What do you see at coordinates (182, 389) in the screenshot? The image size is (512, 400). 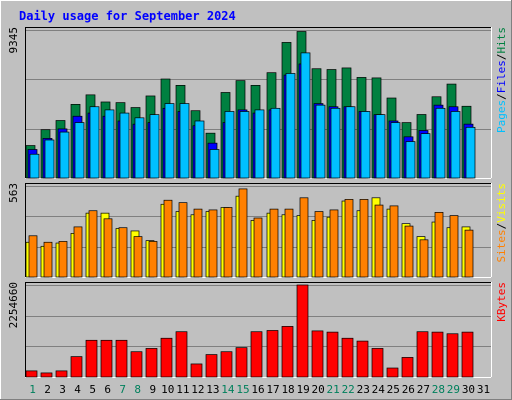 I see `day-label: 11` at bounding box center [182, 389].